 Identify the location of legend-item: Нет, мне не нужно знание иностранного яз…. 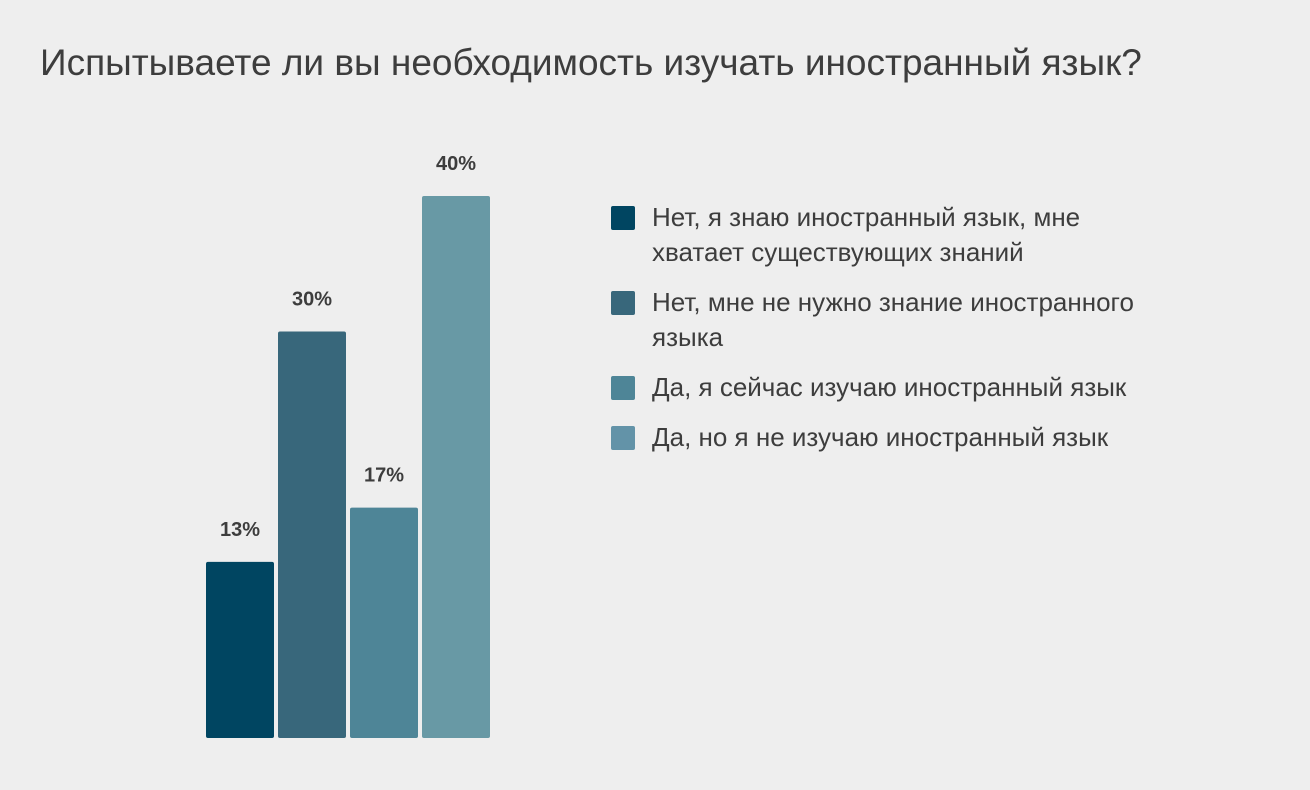
(891, 320).